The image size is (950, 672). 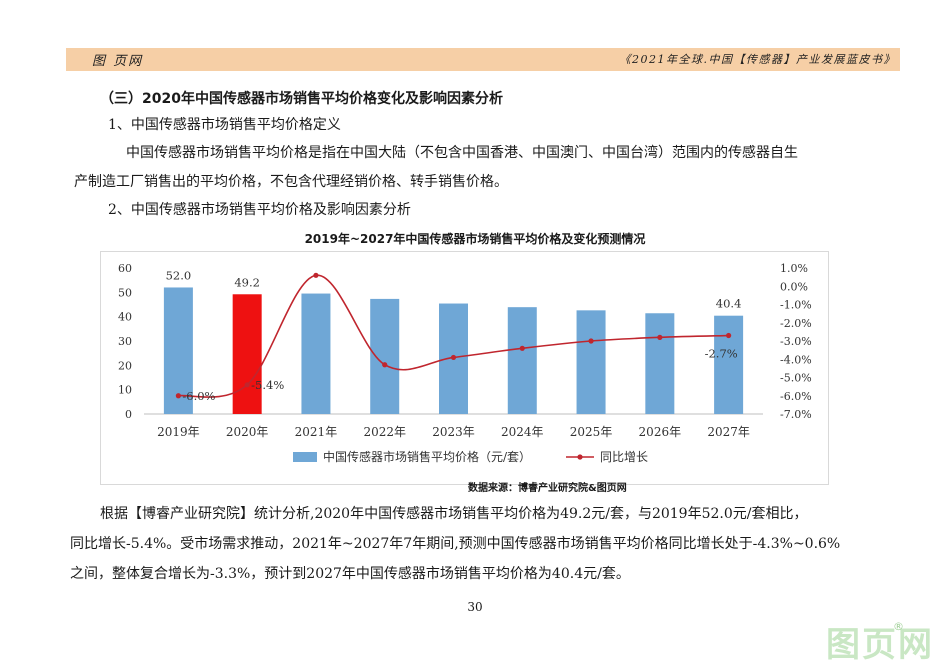 I want to click on right-axis-tick-label: -1.0%, so click(x=796, y=305).